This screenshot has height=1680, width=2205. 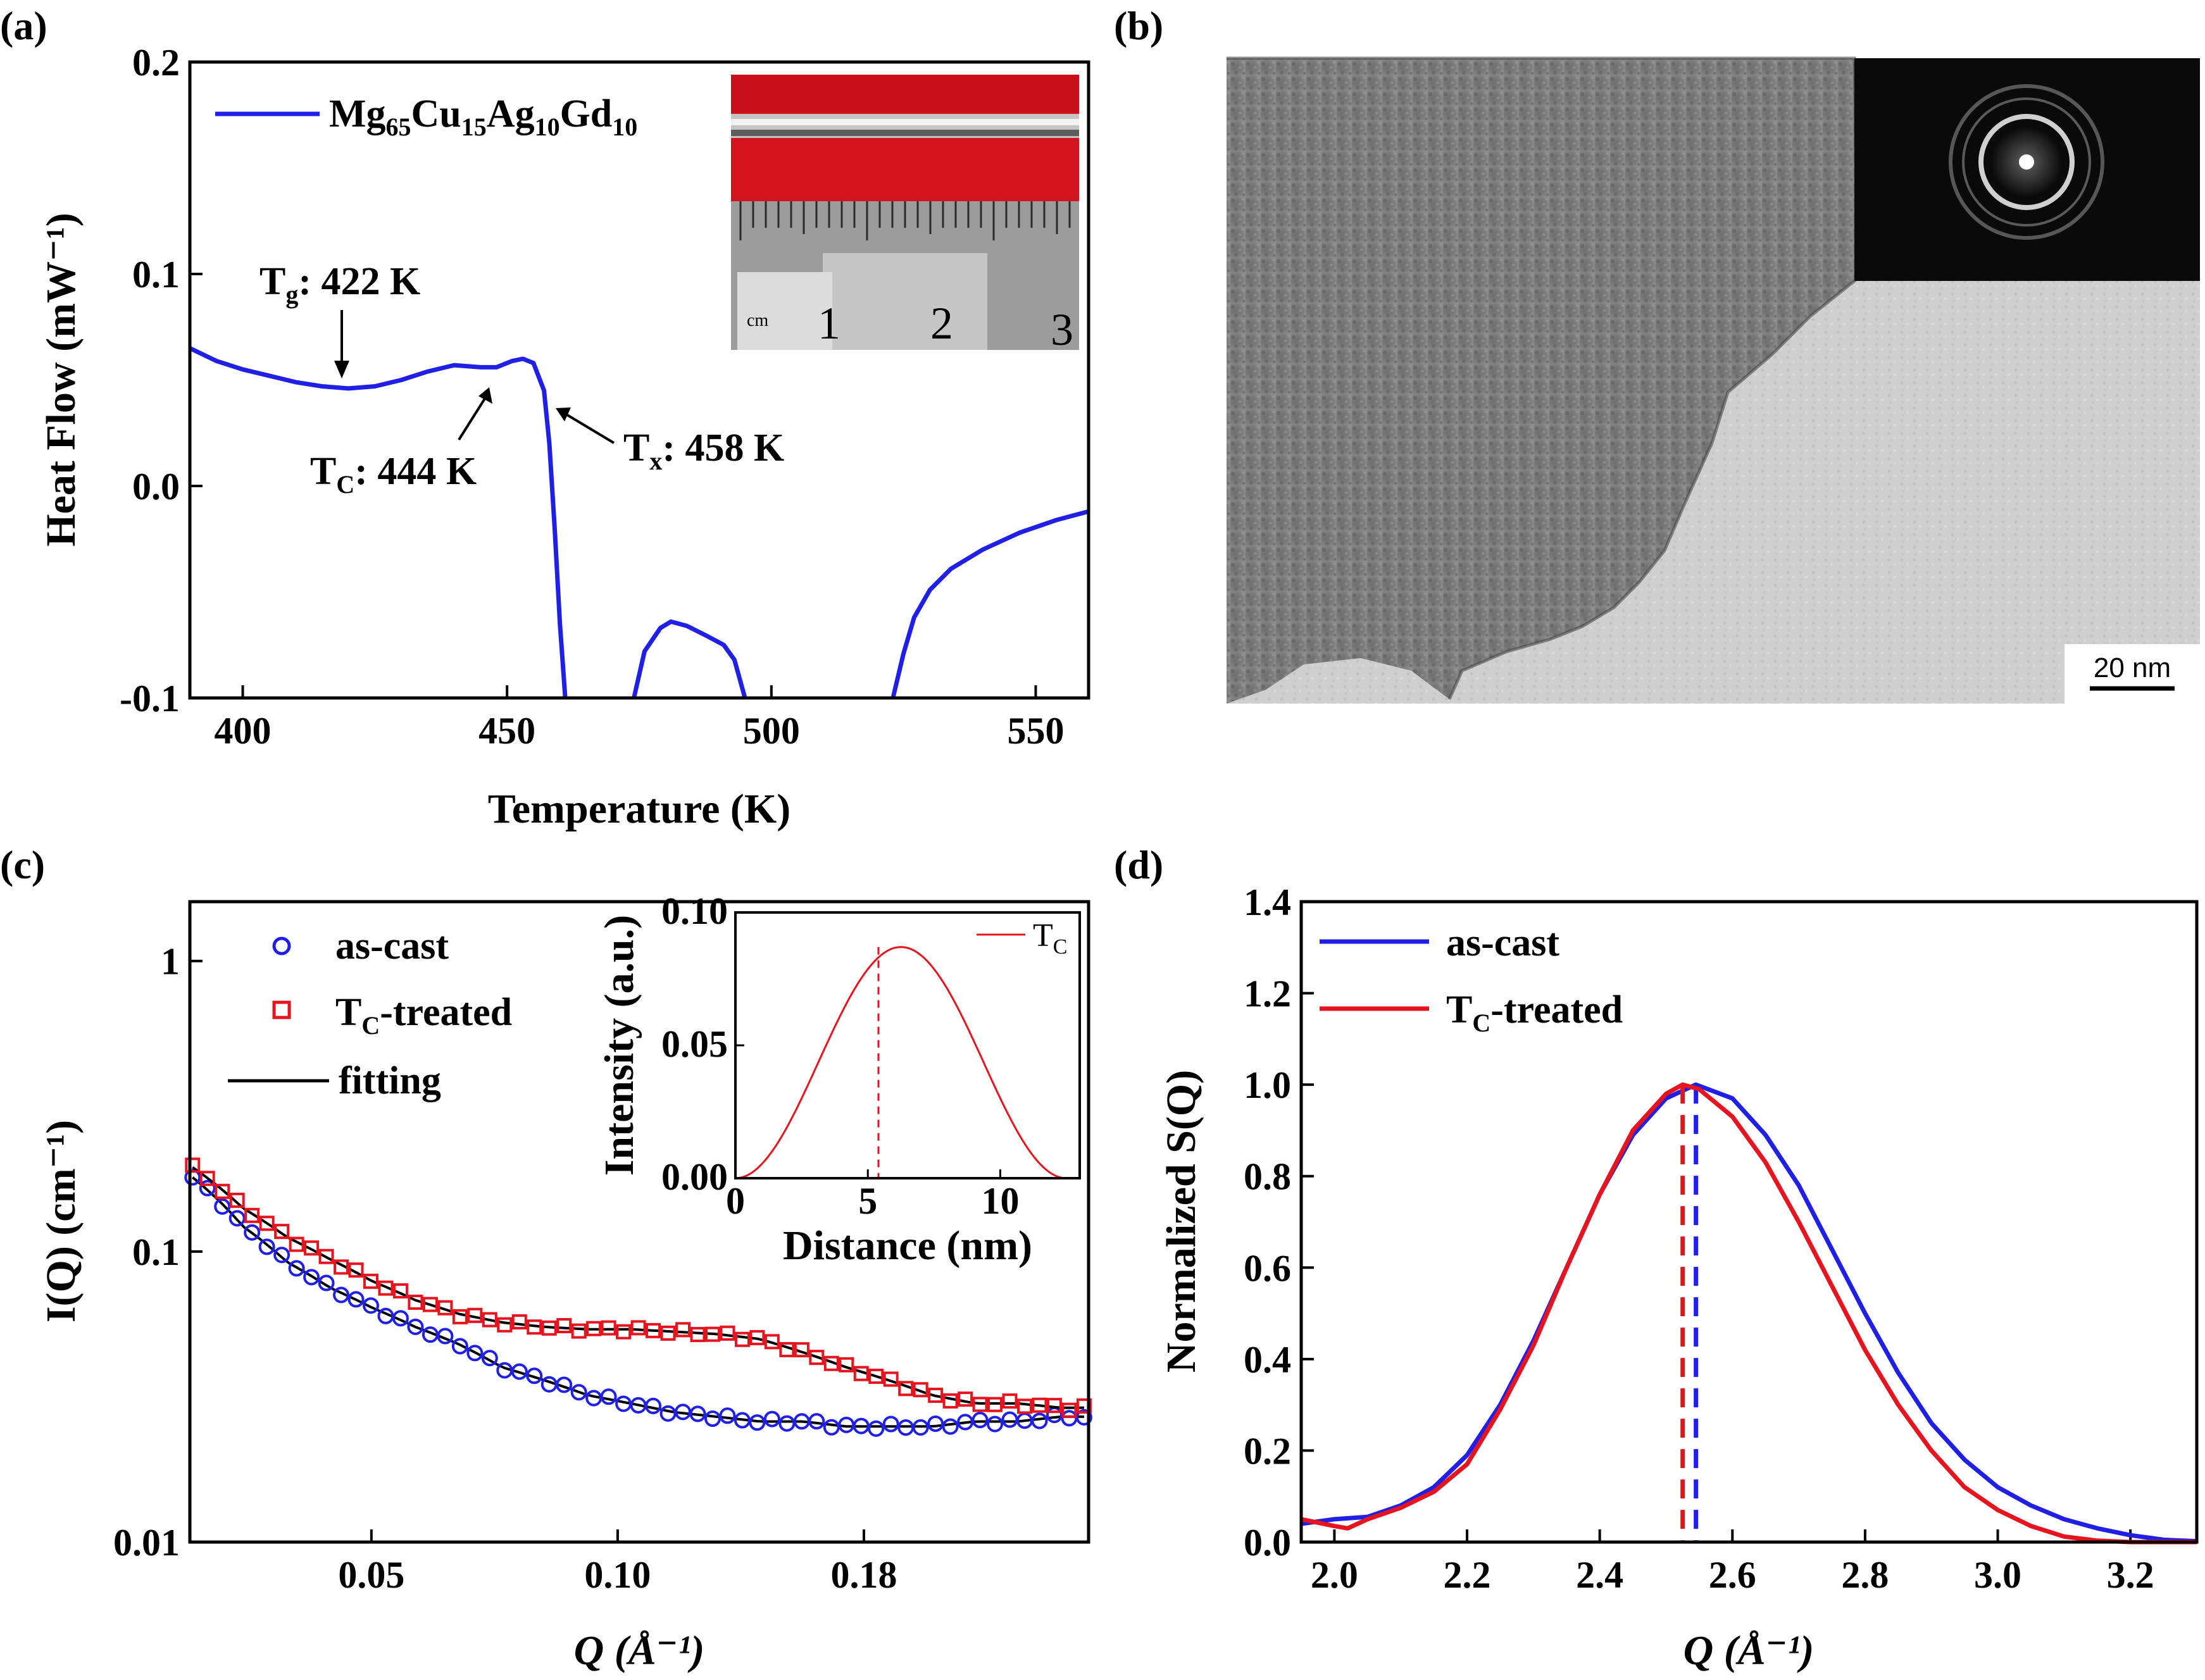 What do you see at coordinates (590, 428) in the screenshot?
I see `arrow-tx` at bounding box center [590, 428].